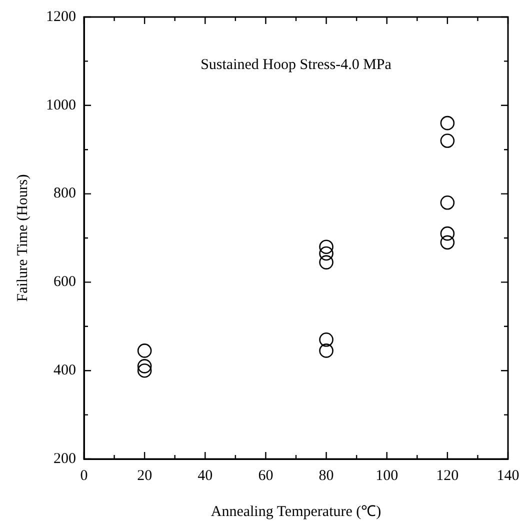 The height and width of the screenshot is (527, 530). What do you see at coordinates (65, 370) in the screenshot?
I see `y-tick-label: 400` at bounding box center [65, 370].